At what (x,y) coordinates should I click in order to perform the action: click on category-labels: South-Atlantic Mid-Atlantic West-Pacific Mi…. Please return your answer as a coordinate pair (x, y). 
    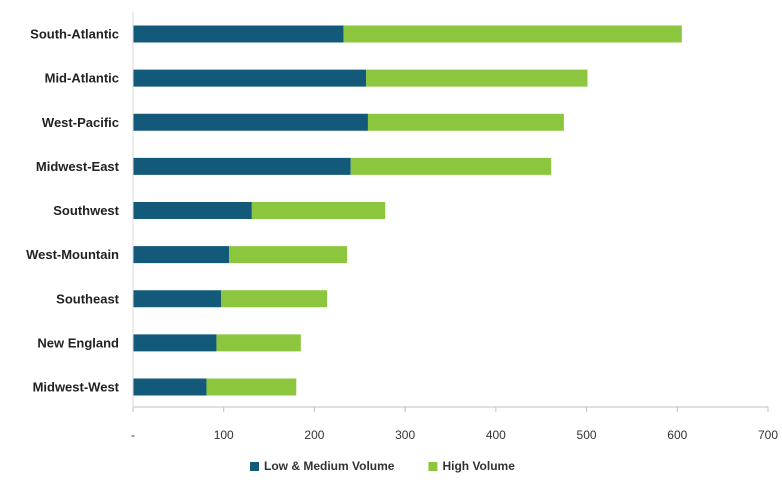
    Looking at the image, I should click on (73, 211).